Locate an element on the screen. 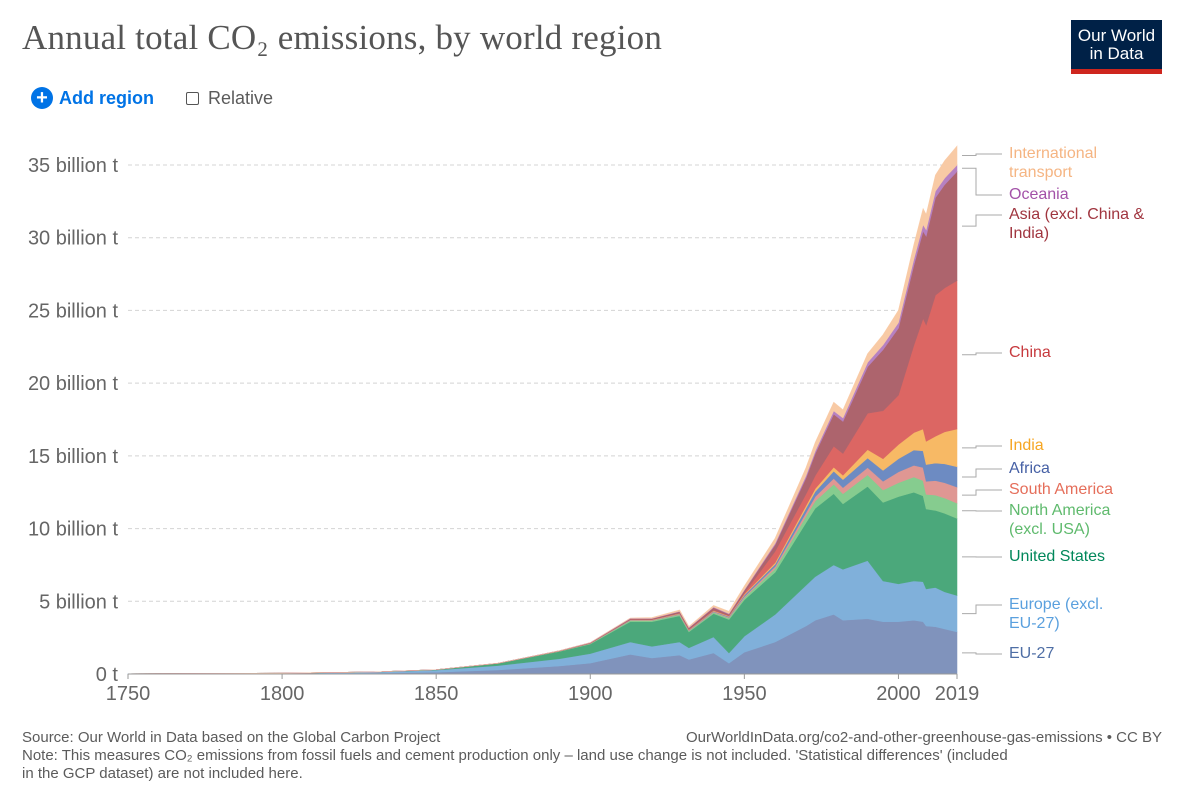 The width and height of the screenshot is (1182, 793). y-tick-label: 15 billion t is located at coordinates (73, 457).